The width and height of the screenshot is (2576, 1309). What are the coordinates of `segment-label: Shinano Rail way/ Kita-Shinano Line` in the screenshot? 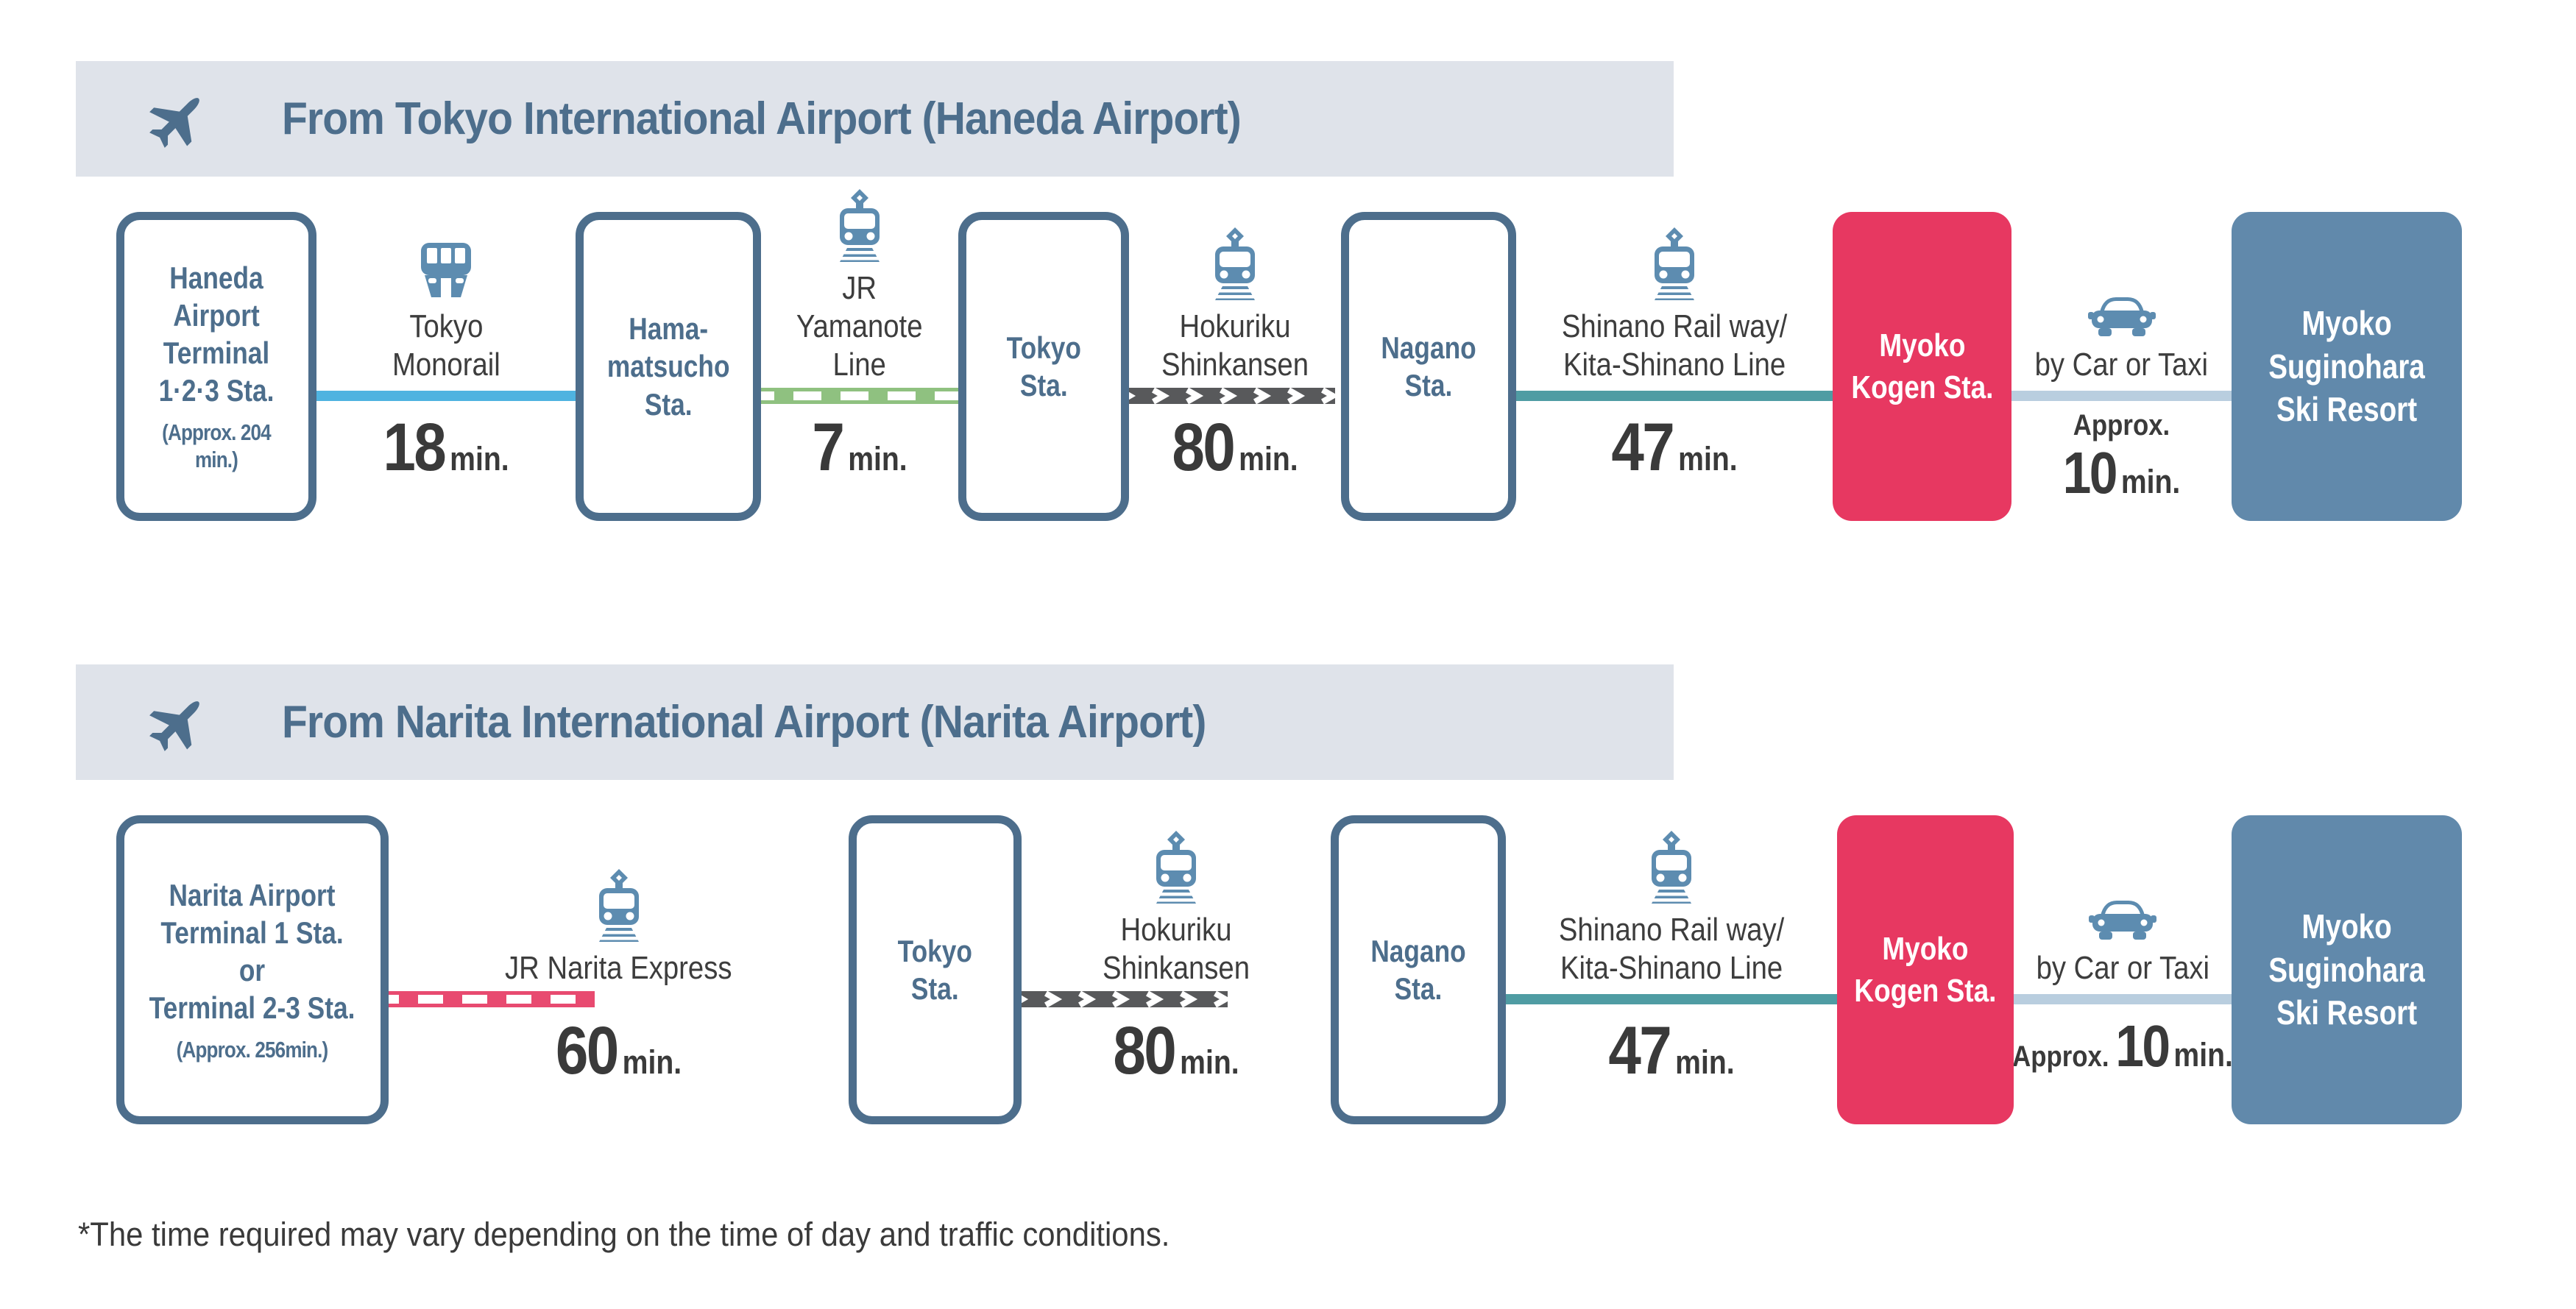 It's located at (1674, 346).